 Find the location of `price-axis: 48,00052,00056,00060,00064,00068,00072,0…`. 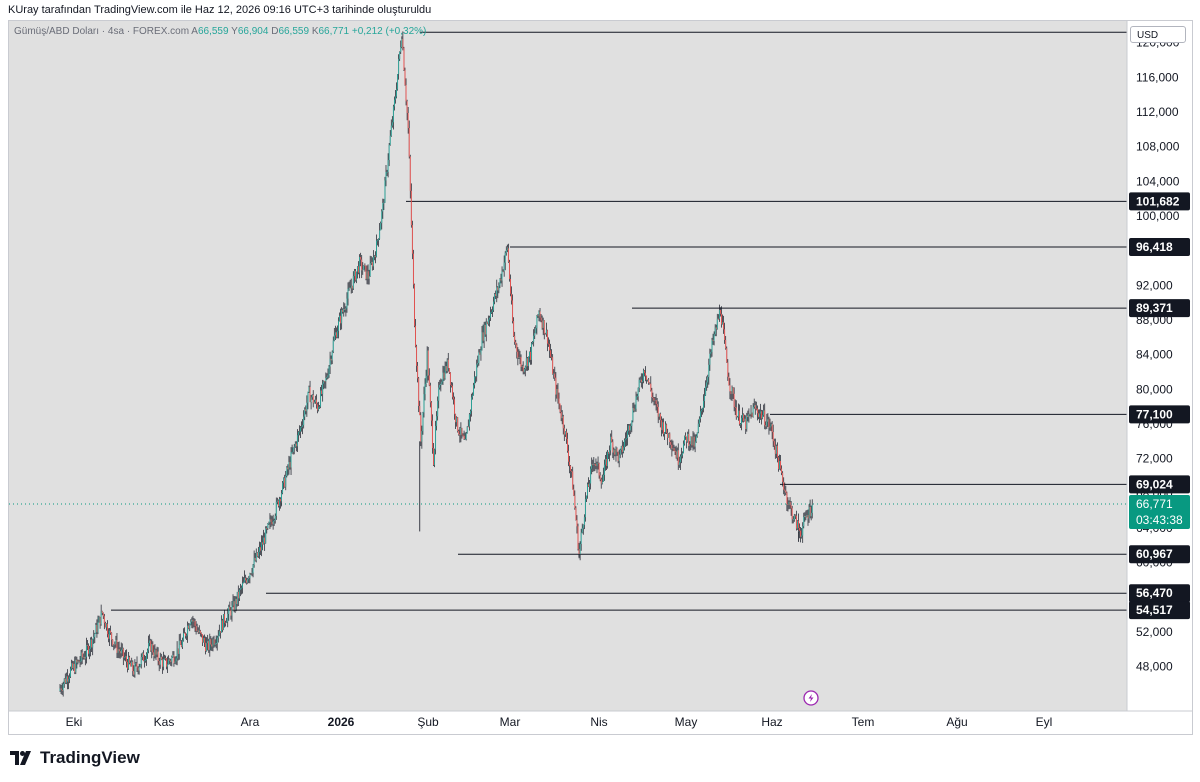

price-axis: 48,00052,00056,00060,00064,00068,00072,0… is located at coordinates (1158, 355).